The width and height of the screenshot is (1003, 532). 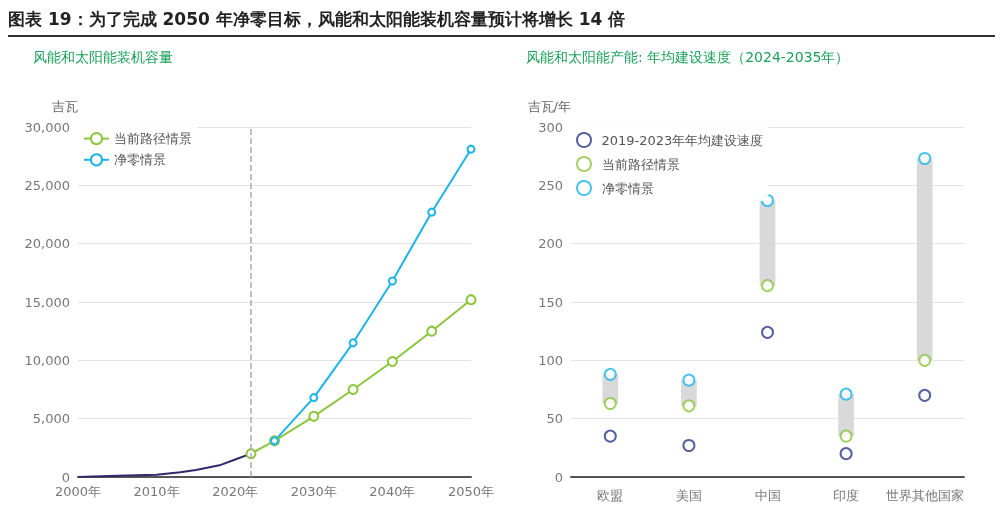 I want to click on y-tick-label: 25,000, so click(x=47, y=185).